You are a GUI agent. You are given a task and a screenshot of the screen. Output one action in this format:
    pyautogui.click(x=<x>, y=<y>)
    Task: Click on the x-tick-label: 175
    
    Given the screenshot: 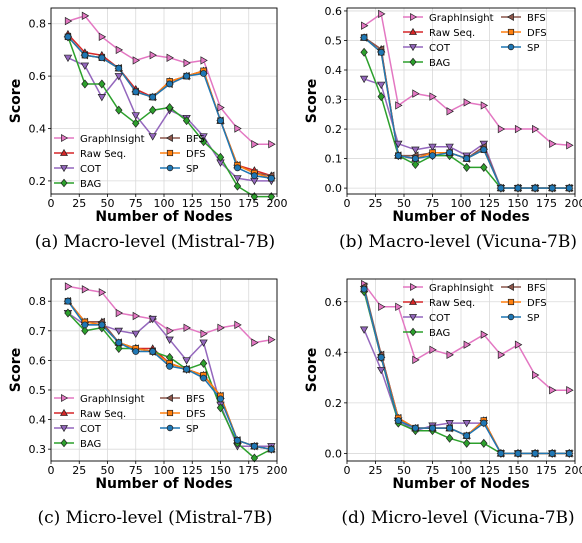 What is the action you would take?
    pyautogui.click(x=248, y=470)
    